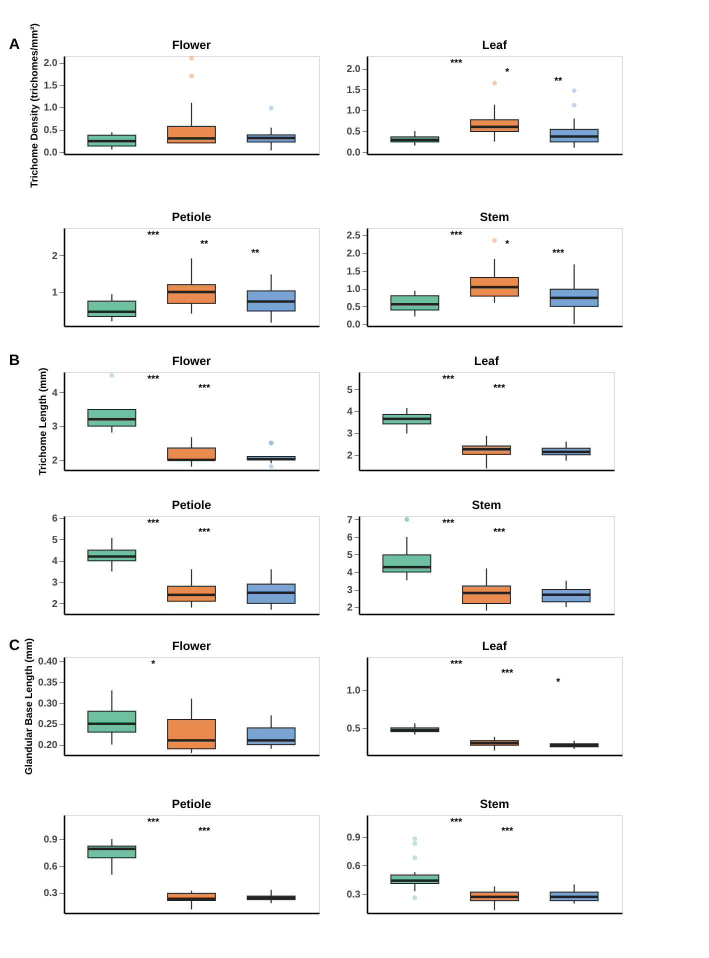 This screenshot has width=709, height=958. Describe the element at coordinates (55, 292) in the screenshot. I see `y-tick-label: 1` at that location.